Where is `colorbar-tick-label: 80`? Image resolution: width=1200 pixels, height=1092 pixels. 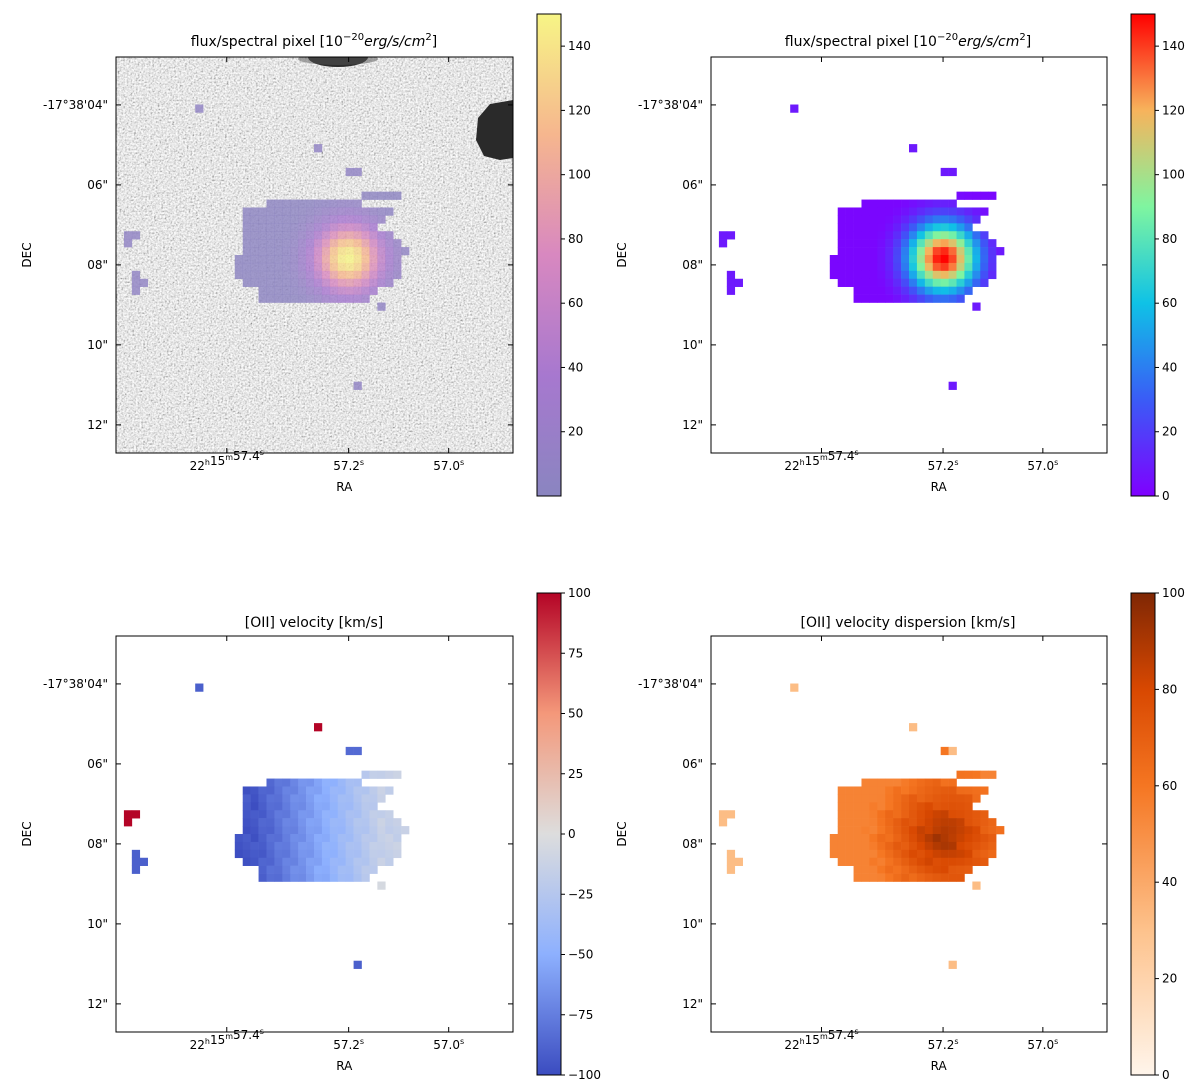 colorbar-tick-label: 80 is located at coordinates (1169, 239).